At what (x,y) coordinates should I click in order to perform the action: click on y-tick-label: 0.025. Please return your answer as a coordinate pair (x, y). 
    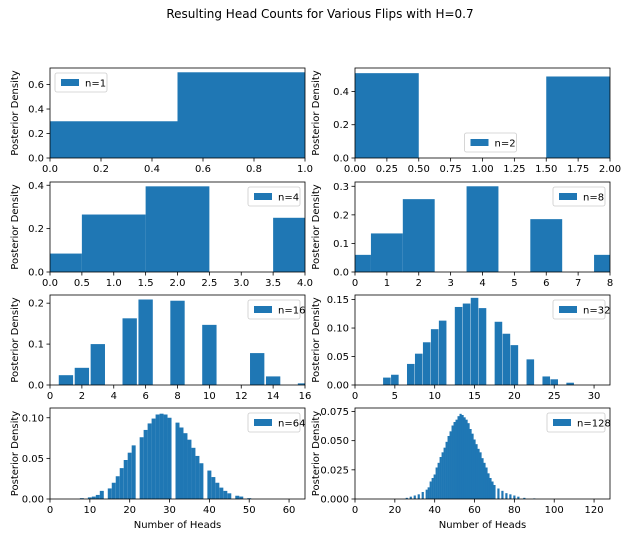
    Looking at the image, I should click on (334, 470).